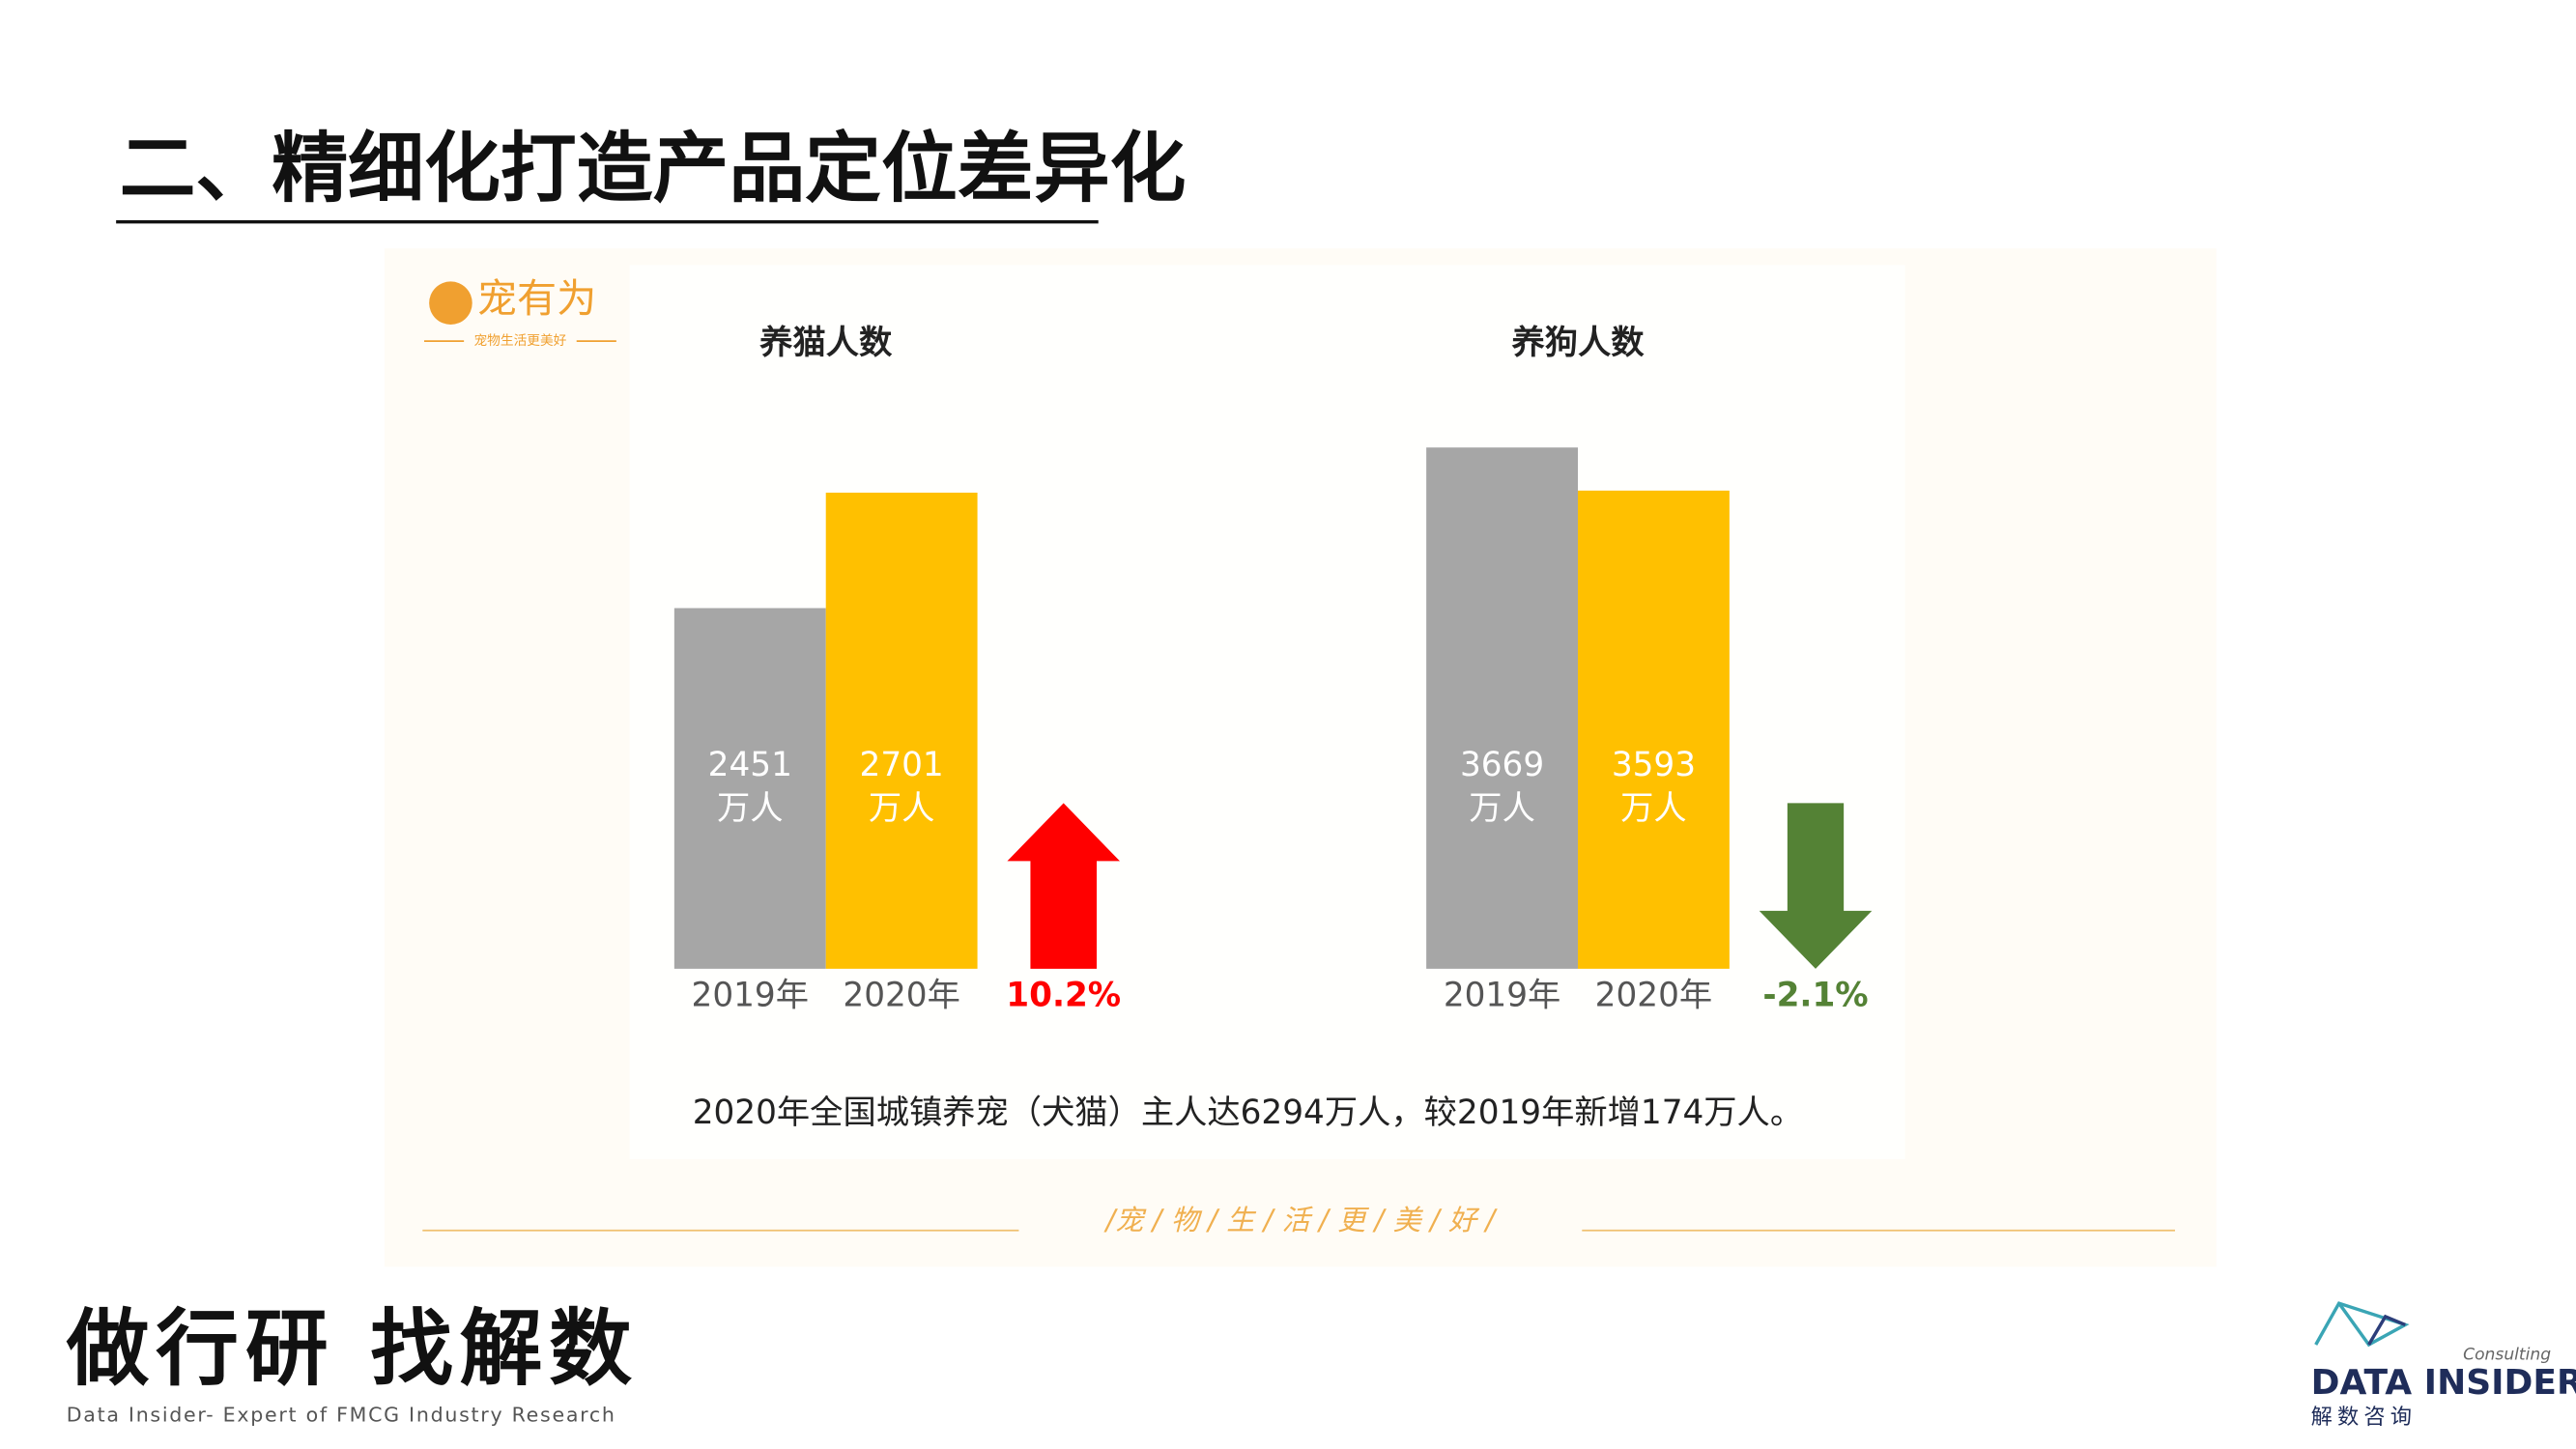  What do you see at coordinates (1300, 1220) in the screenshot?
I see `slogan: /宠 / 物 / 生 / 活 / 更 / 美 / 好 /` at bounding box center [1300, 1220].